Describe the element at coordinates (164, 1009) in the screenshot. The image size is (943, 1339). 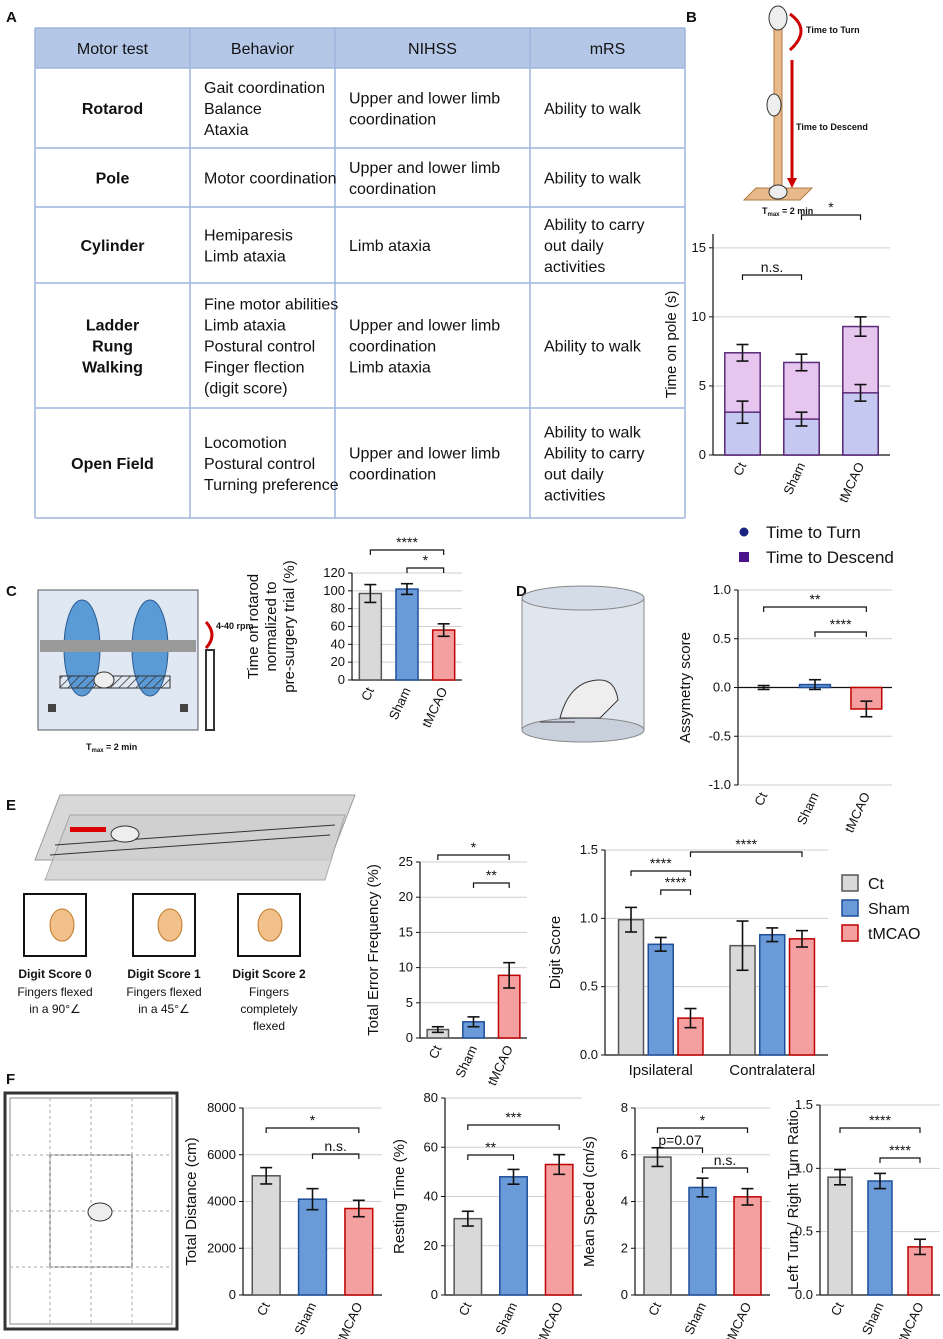
I see `digit-caption: in a 45°∠` at that location.